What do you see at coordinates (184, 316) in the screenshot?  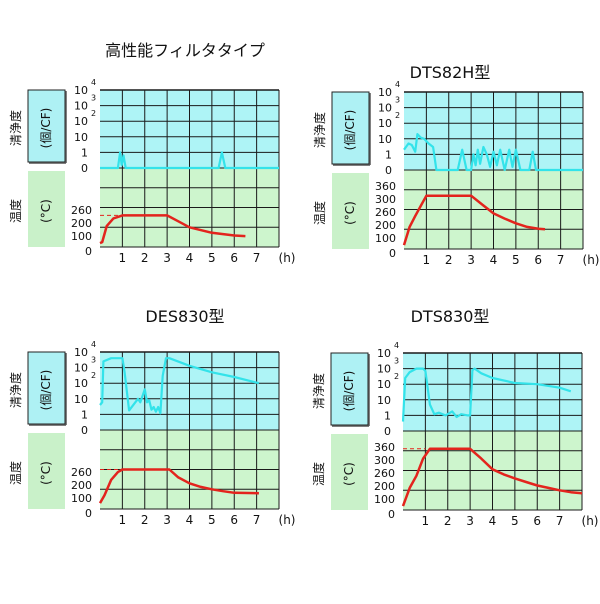 I see `chart-title: DES830型` at bounding box center [184, 316].